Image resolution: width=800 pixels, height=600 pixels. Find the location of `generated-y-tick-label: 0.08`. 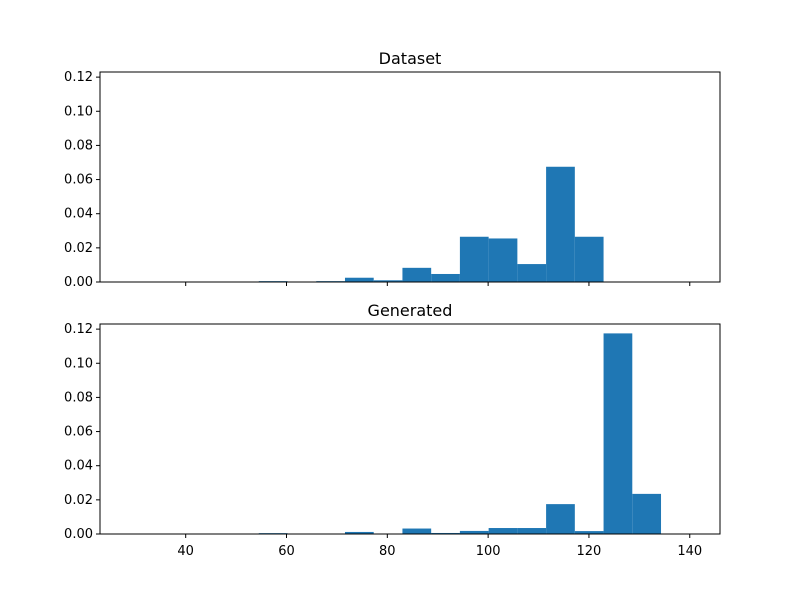

generated-y-tick-label: 0.08 is located at coordinates (78, 397).